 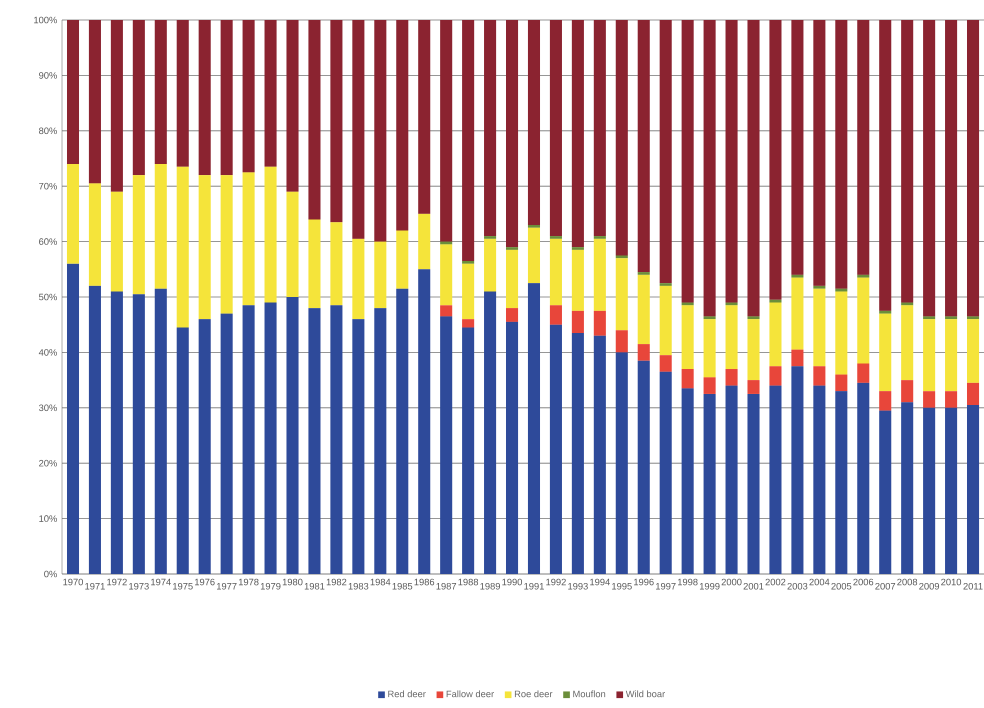 What do you see at coordinates (139, 586) in the screenshot?
I see `x-tick-label: 1973` at bounding box center [139, 586].